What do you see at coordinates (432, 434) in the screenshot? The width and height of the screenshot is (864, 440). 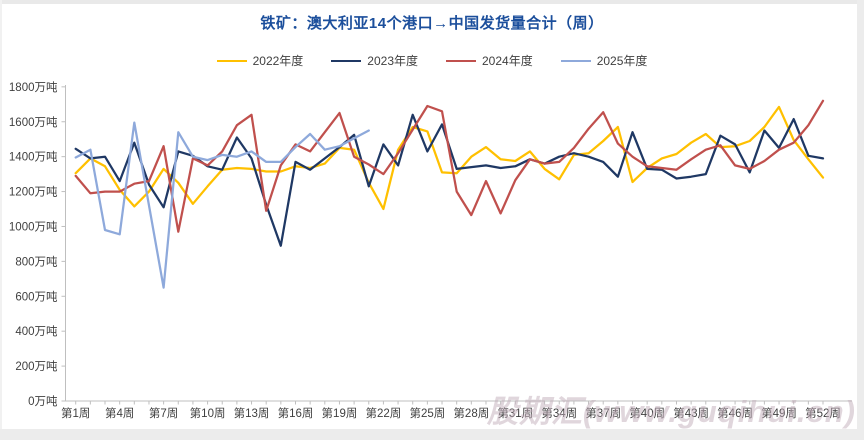 I see `window-bottom-border` at bounding box center [432, 434].